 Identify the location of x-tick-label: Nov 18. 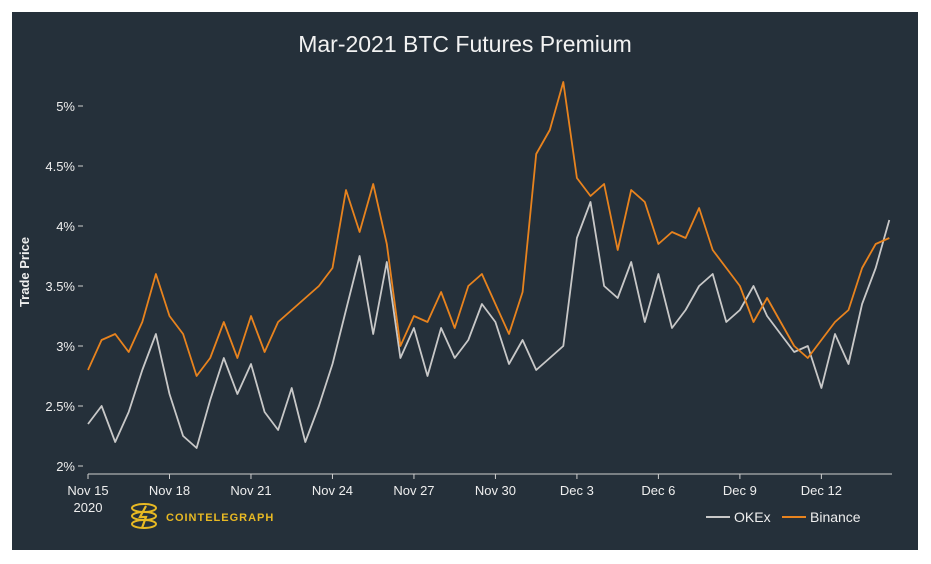
(169, 490).